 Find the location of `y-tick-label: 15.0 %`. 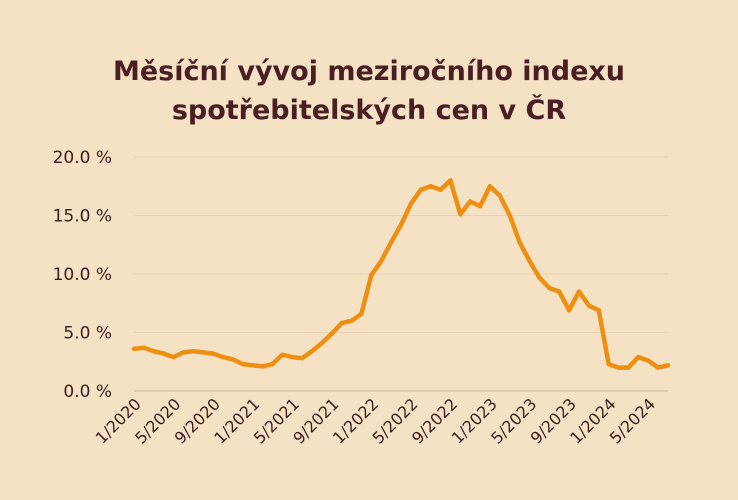

y-tick-label: 15.0 % is located at coordinates (82, 217).